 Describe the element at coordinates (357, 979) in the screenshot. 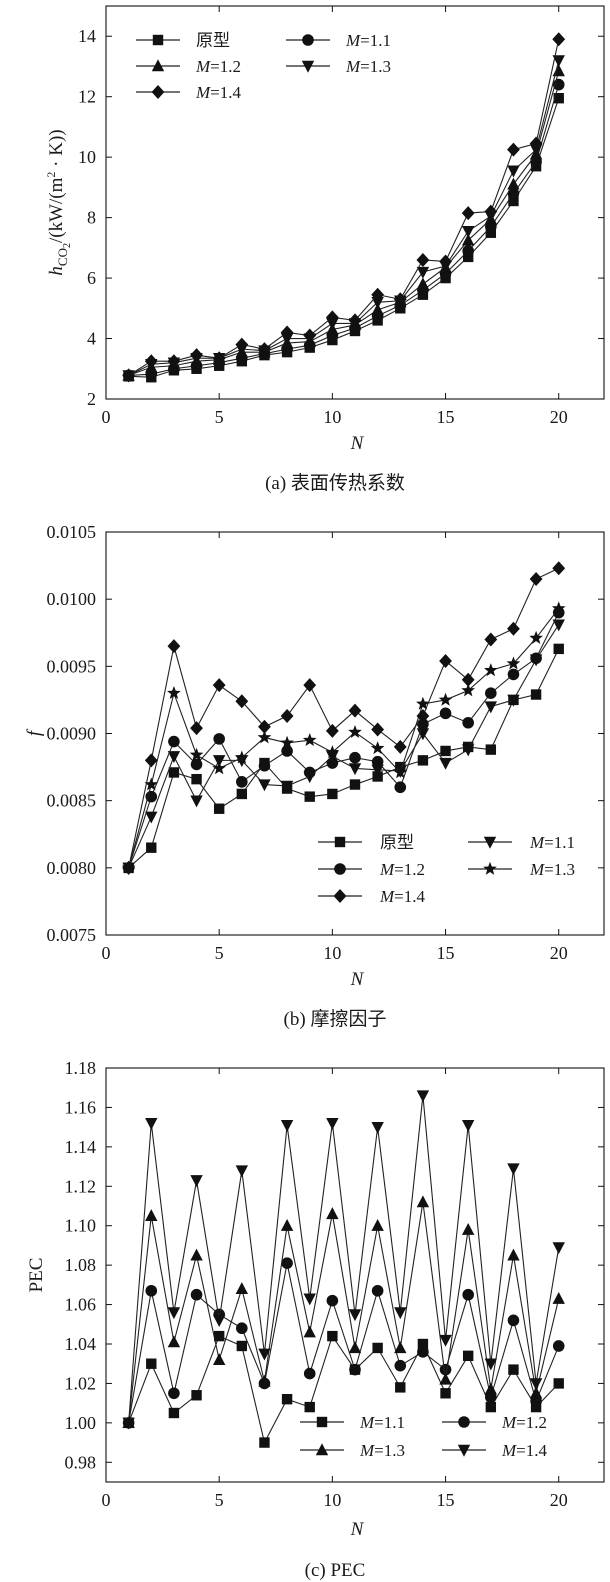

I see `x-axis-label: N` at that location.